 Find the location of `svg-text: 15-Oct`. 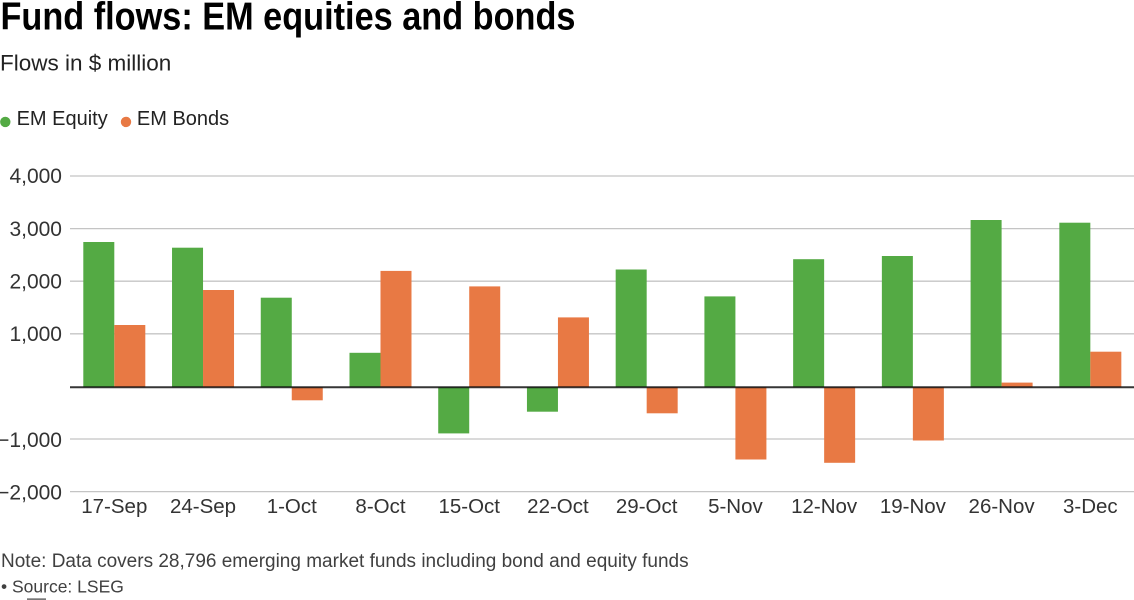

svg-text: 15-Oct is located at coordinates (469, 506).